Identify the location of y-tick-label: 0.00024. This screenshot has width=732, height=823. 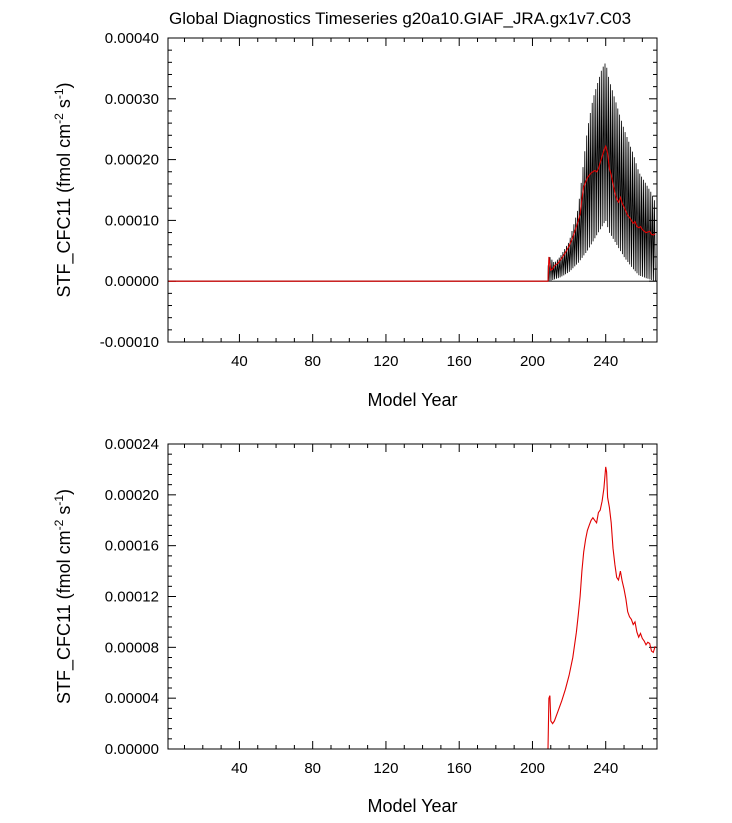
(132, 444).